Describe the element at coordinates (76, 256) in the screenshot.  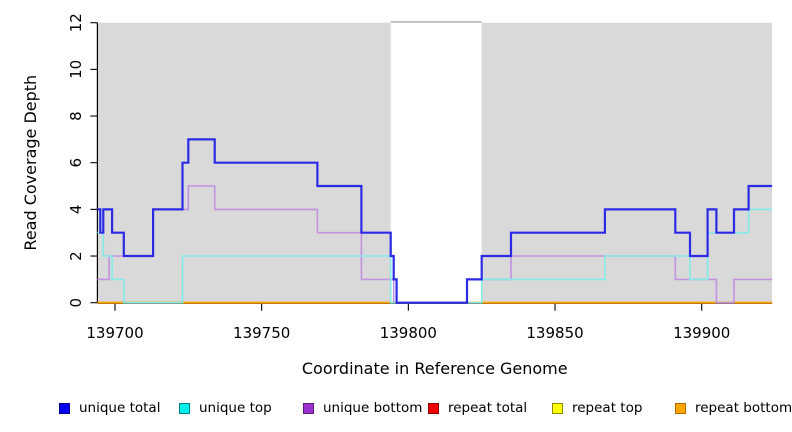
I see `y-tick-label: 2` at that location.